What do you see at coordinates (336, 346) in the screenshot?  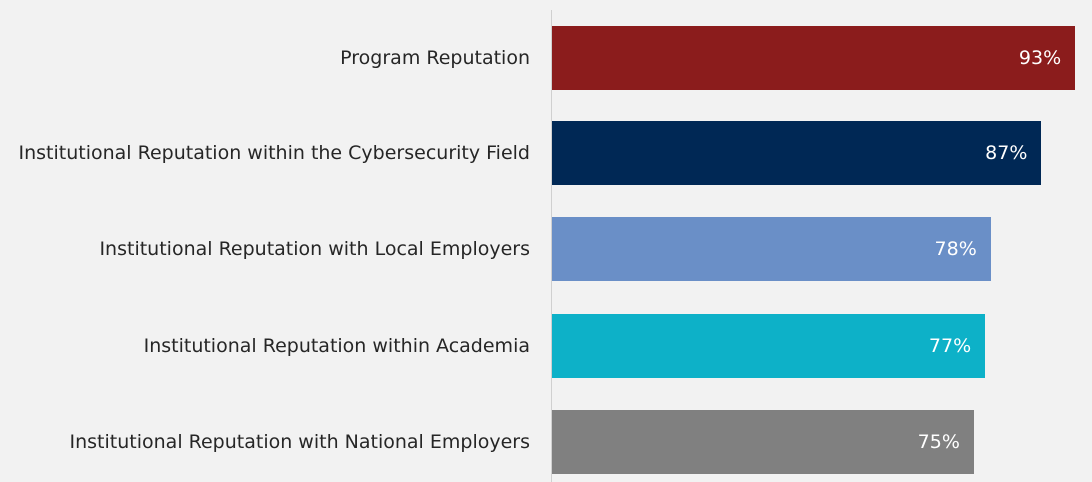 I see `category-text: Institutional Reputation within Academia` at bounding box center [336, 346].